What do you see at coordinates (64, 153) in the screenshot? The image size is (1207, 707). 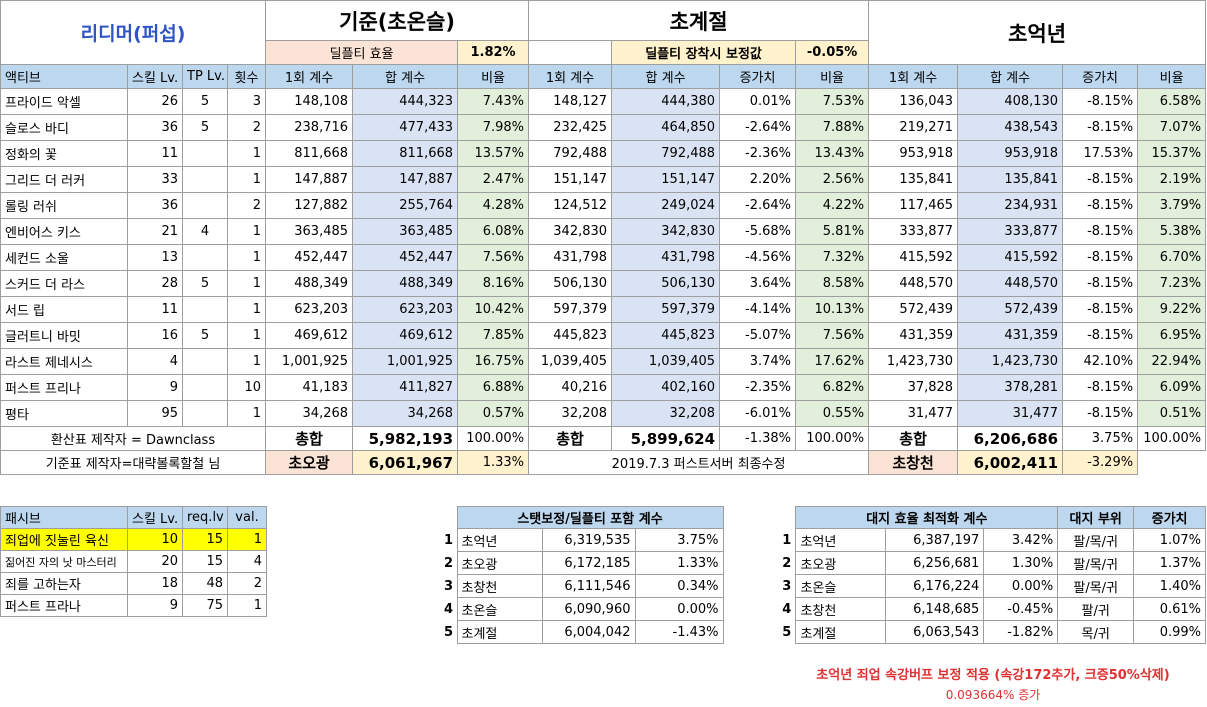 I see `skill-name: 정화의 꽃` at bounding box center [64, 153].